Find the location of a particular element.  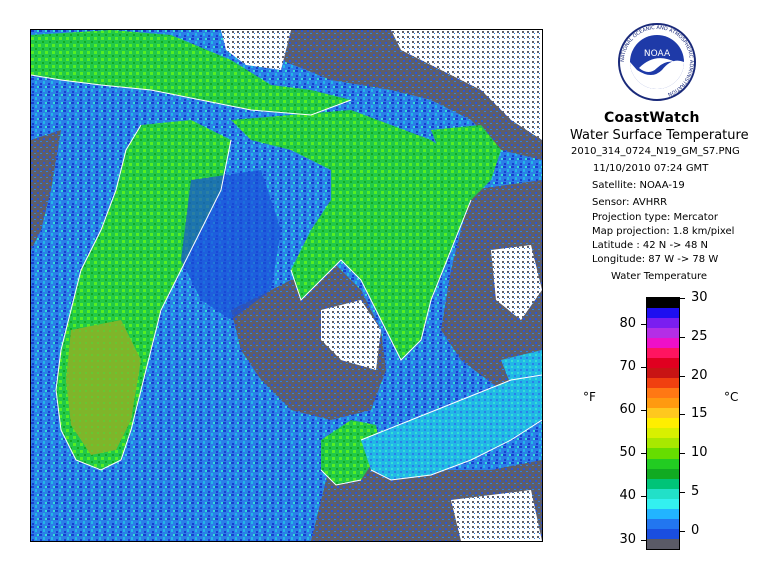

lake-michigan-south-olive is located at coordinates (103, 387).